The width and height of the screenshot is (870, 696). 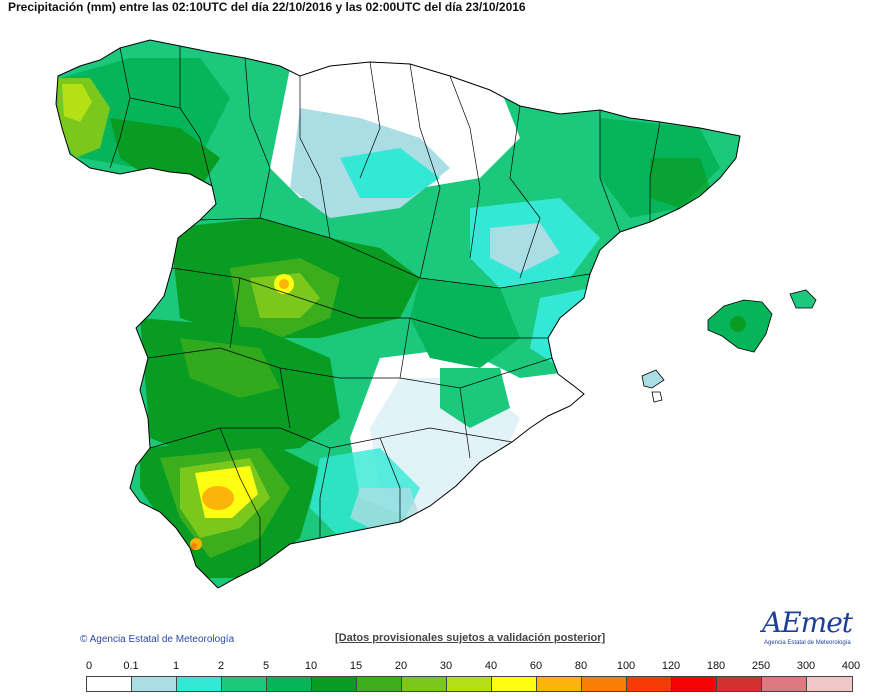 I want to click on legend-threshold-label: 60, so click(x=536, y=666).